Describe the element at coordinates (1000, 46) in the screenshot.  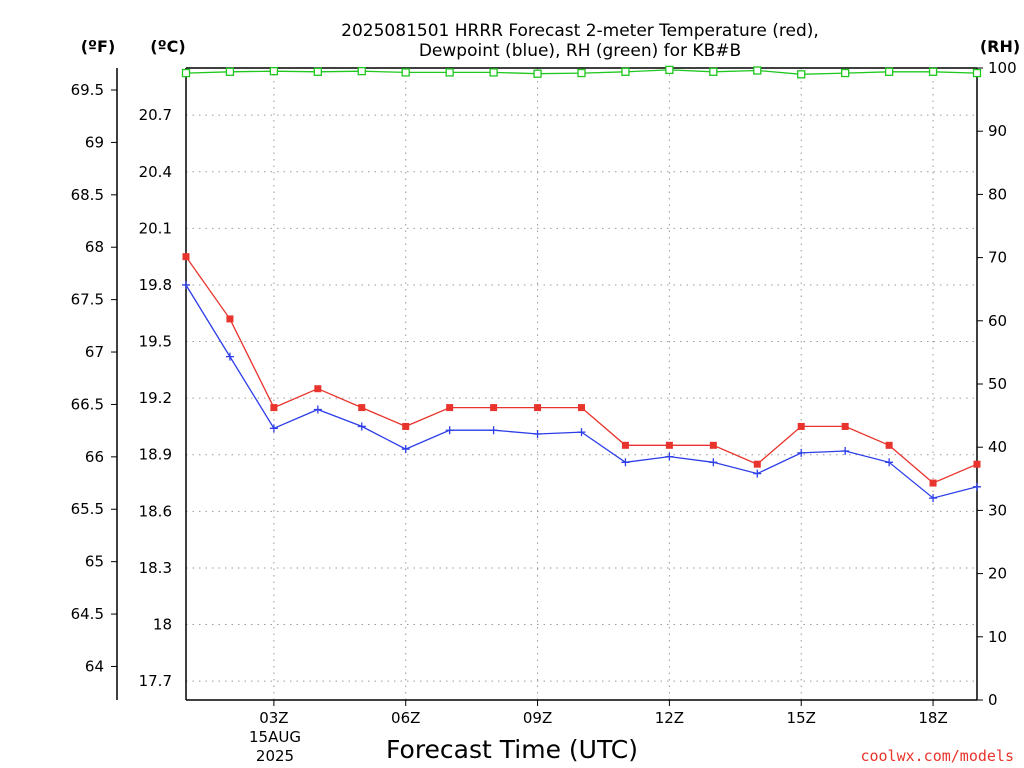
I see `rh-unit-label: (RH)` at that location.